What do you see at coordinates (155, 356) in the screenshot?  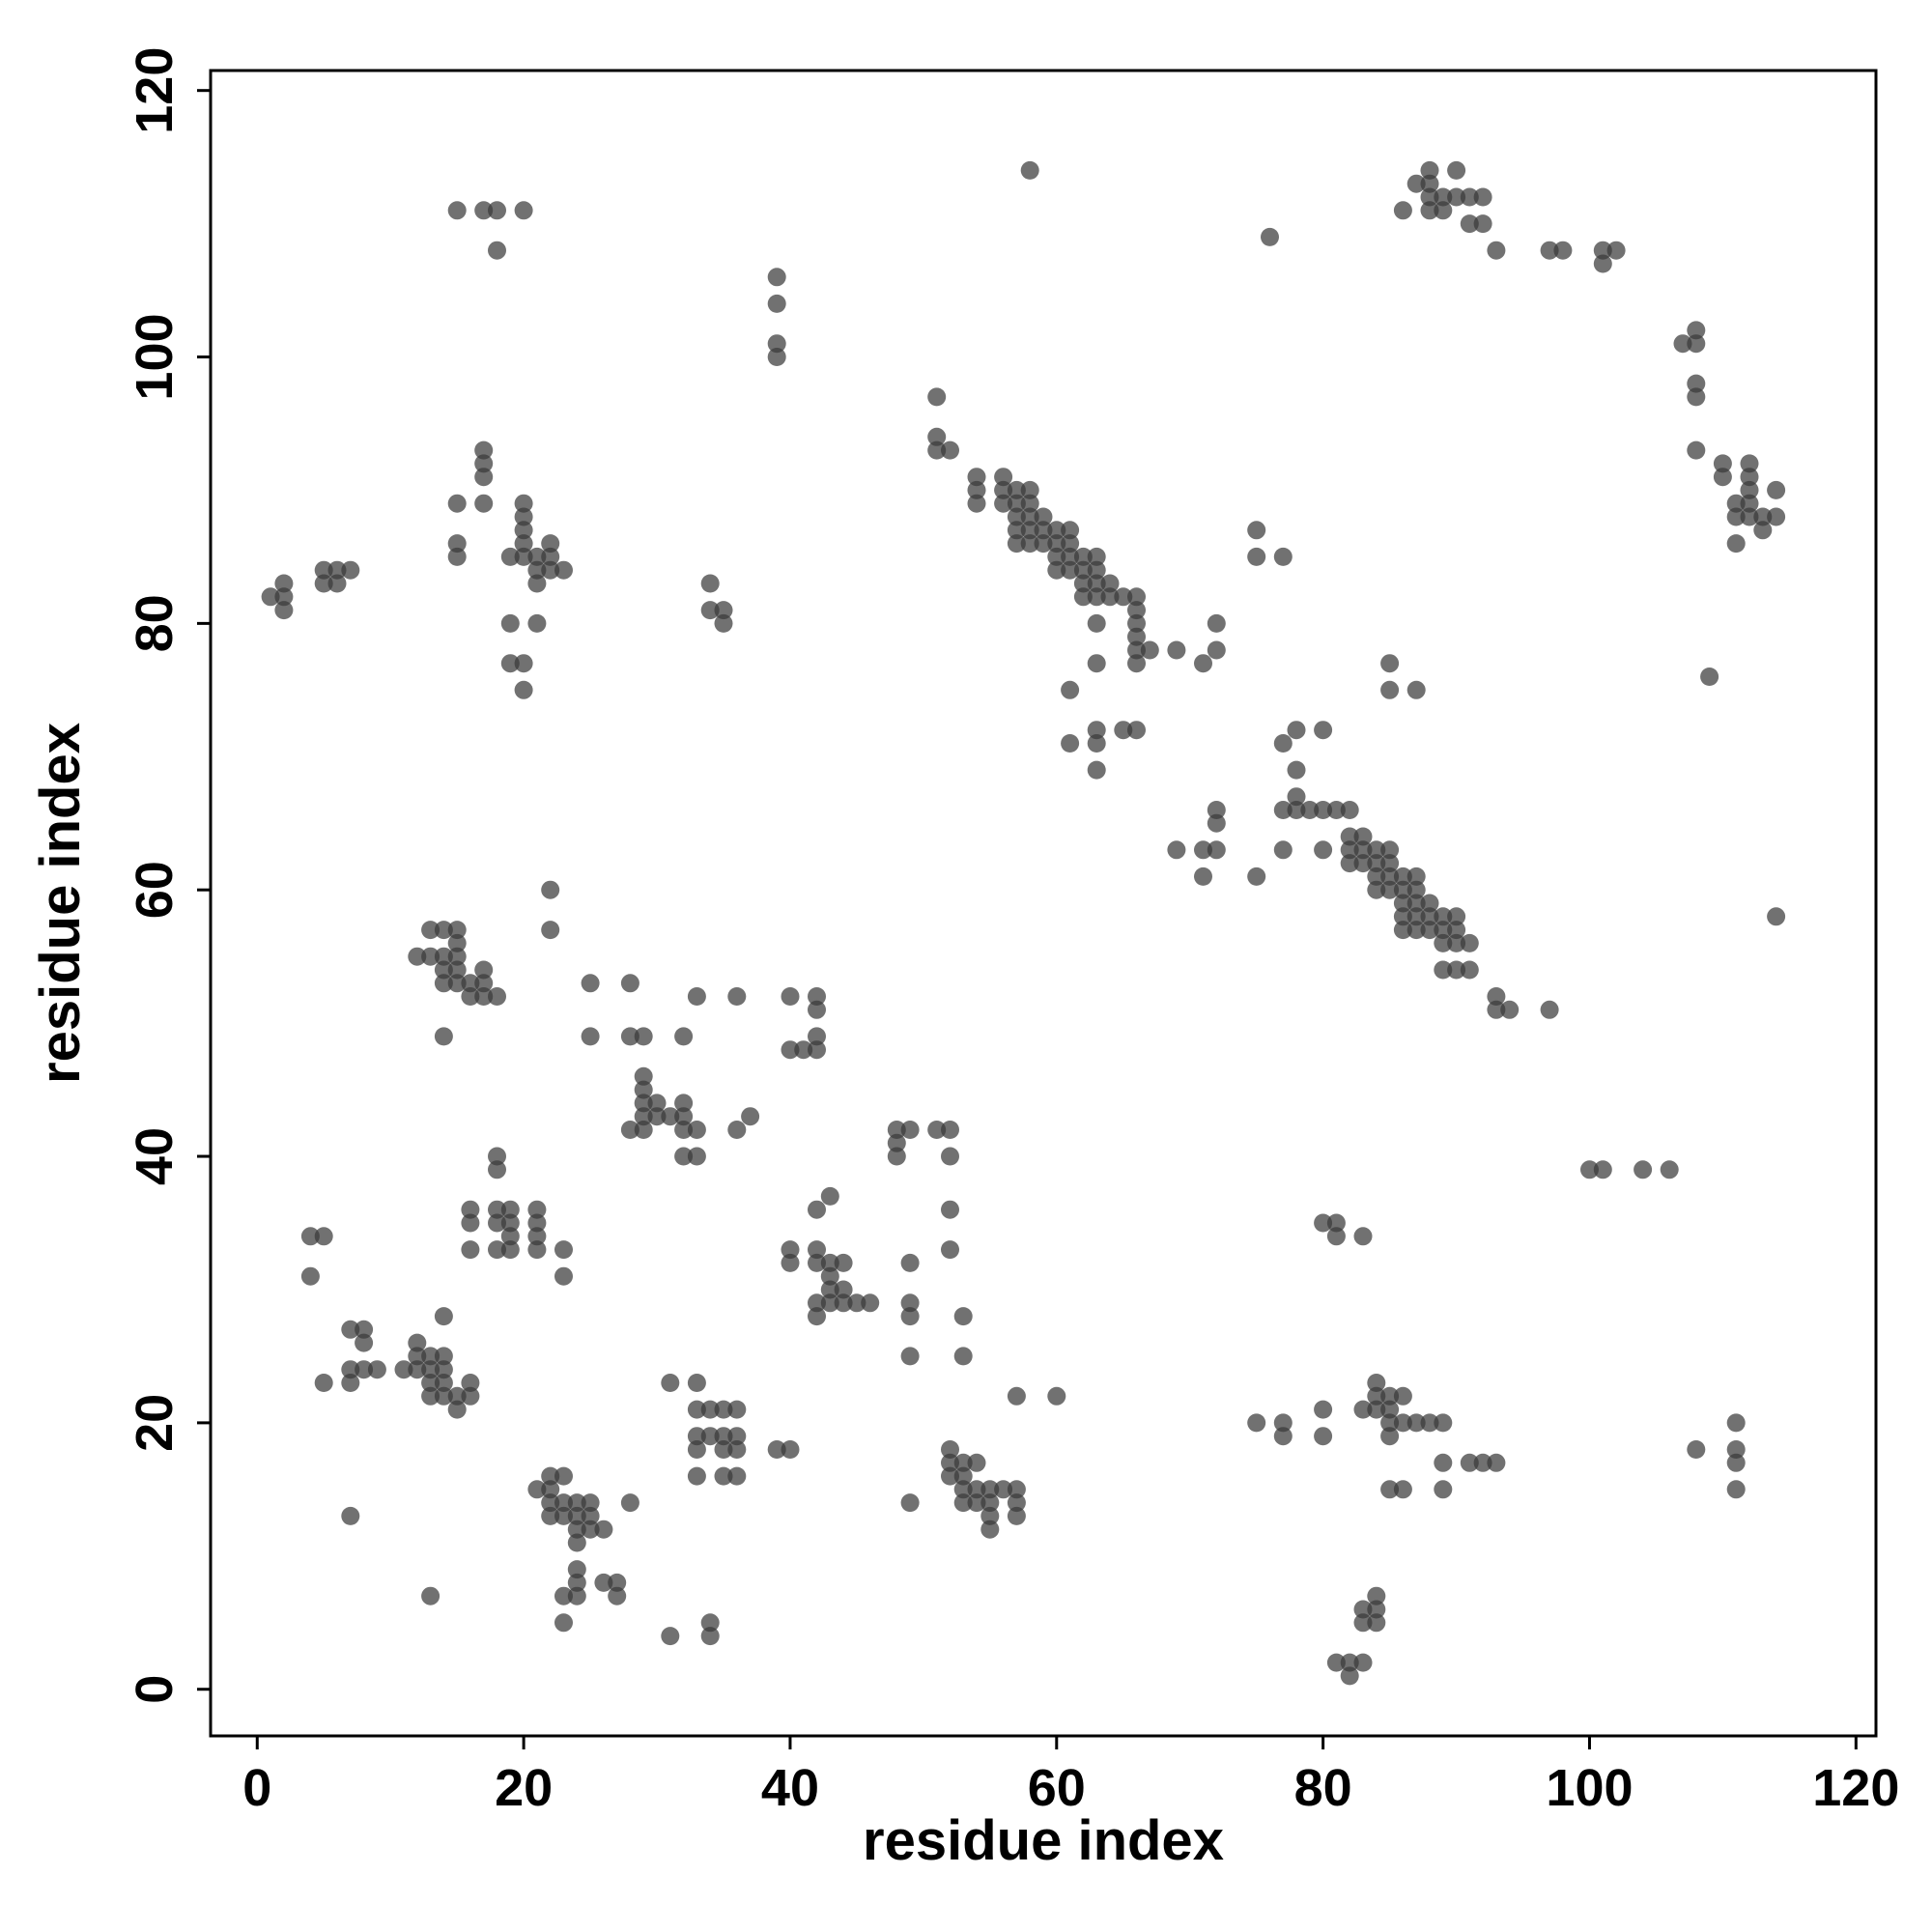 I see `y-tick-label: 100` at bounding box center [155, 356].